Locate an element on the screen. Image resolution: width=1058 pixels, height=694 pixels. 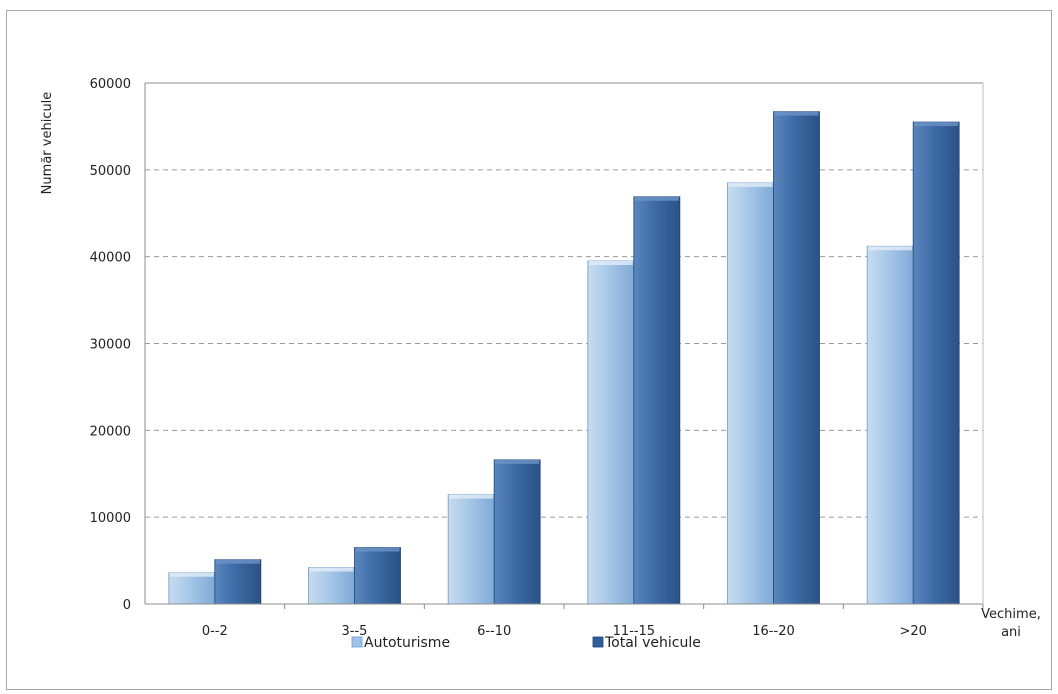
x-tick-label: >20 is located at coordinates (912, 631).